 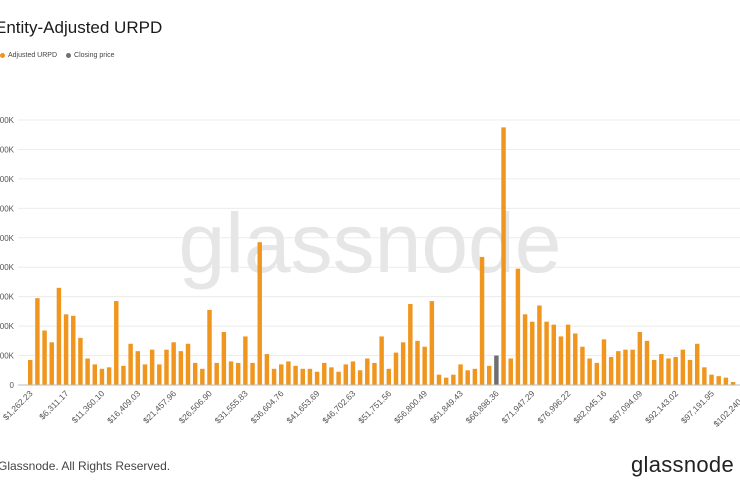 What do you see at coordinates (496, 370) in the screenshot?
I see `closing-price-bar` at bounding box center [496, 370].